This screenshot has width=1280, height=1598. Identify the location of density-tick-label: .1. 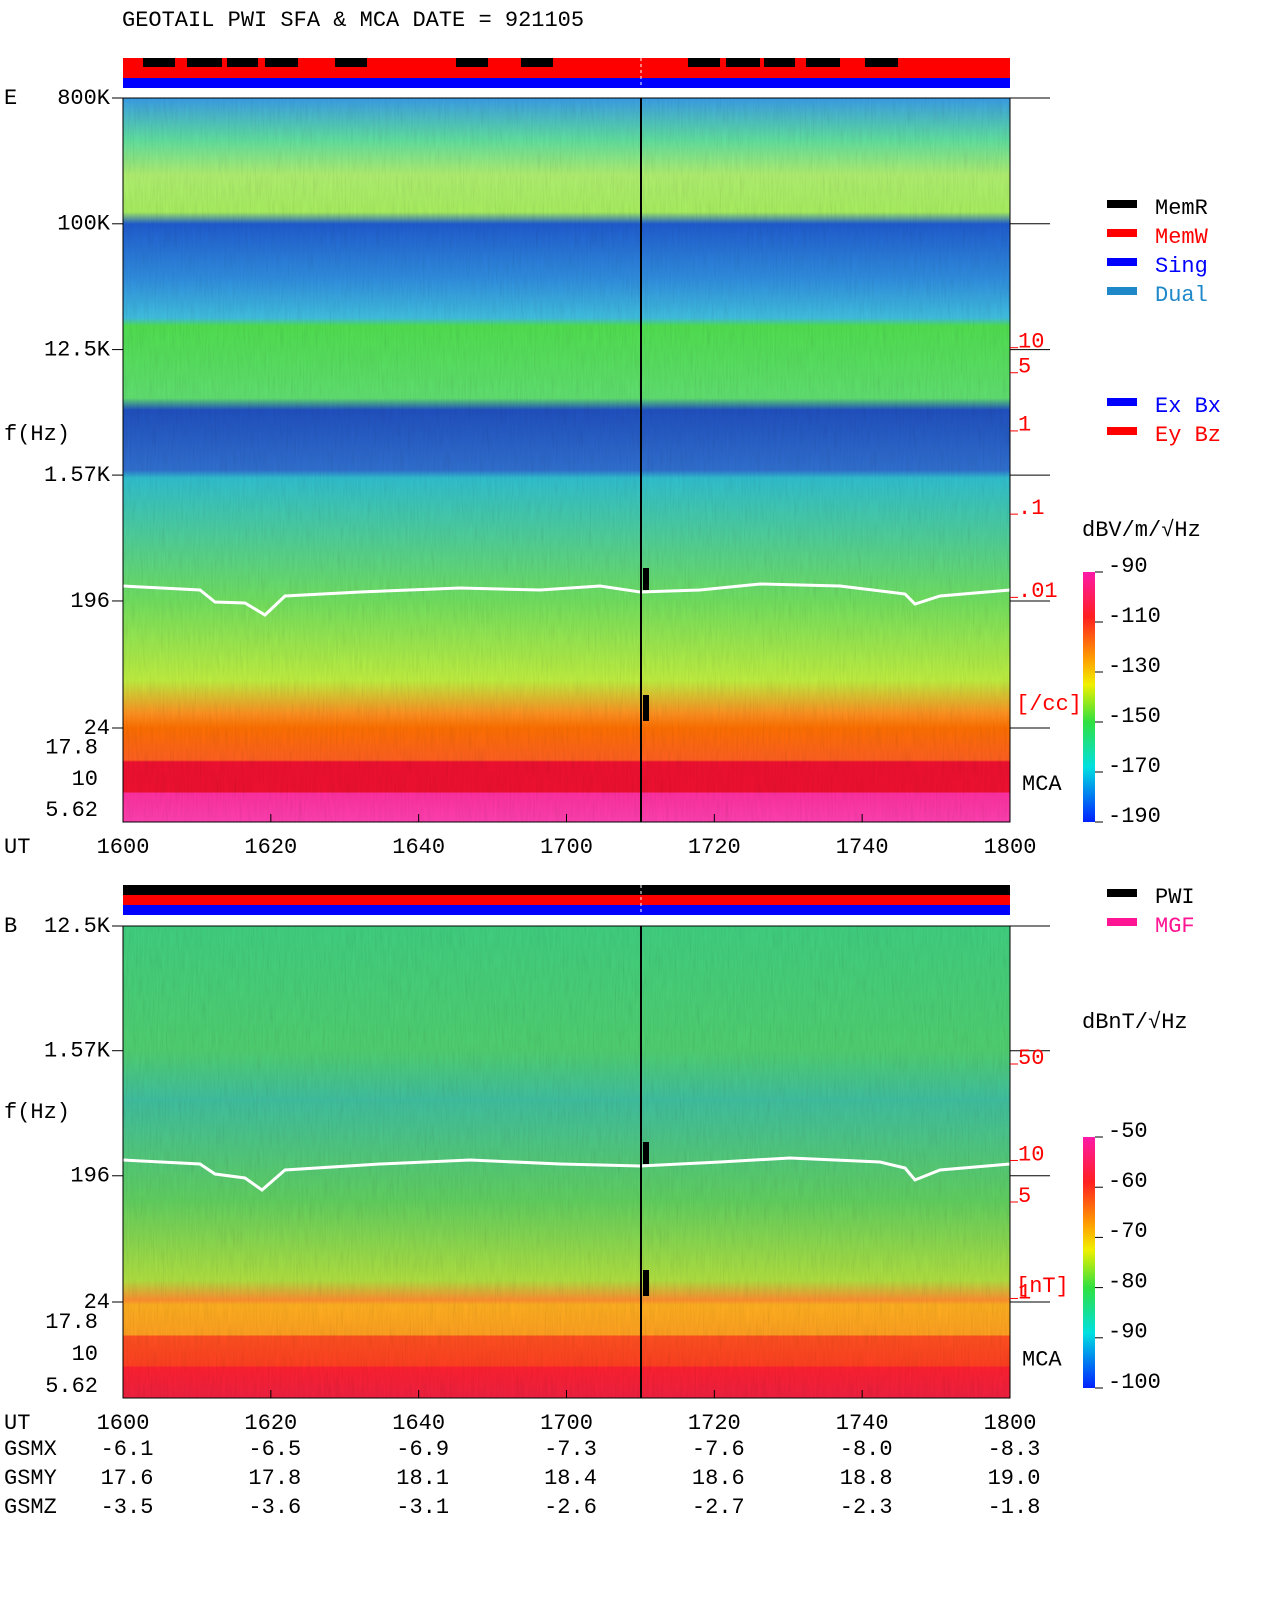
(1031, 508).